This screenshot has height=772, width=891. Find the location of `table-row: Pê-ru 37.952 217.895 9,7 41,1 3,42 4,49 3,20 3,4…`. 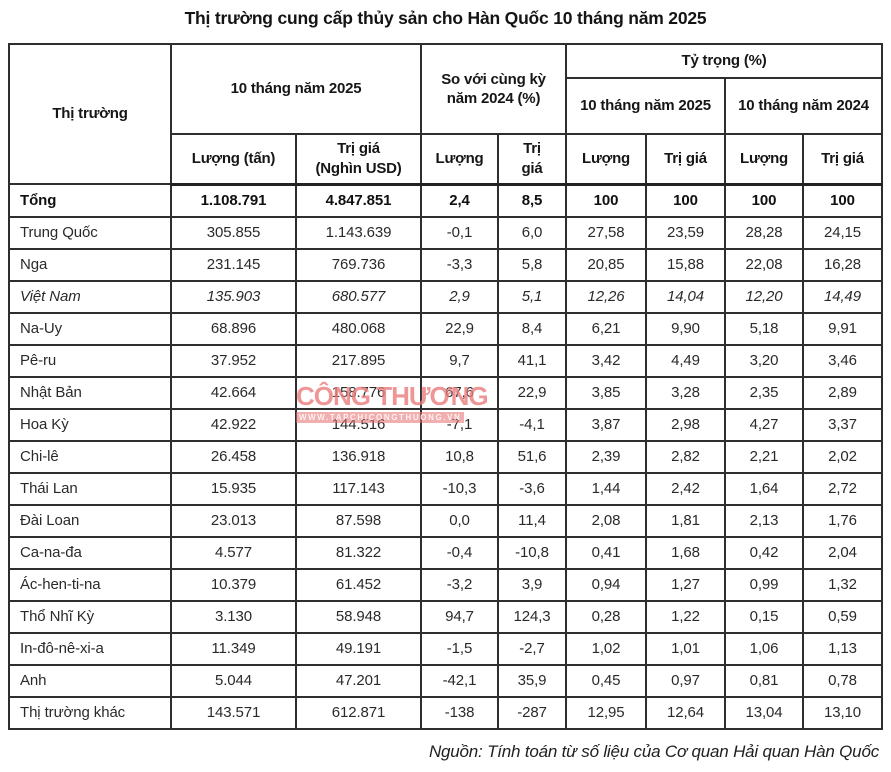

table-row: Pê-ru 37.952 217.895 9,7 41,1 3,42 4,49 3,20 3,4… is located at coordinates (446, 360).